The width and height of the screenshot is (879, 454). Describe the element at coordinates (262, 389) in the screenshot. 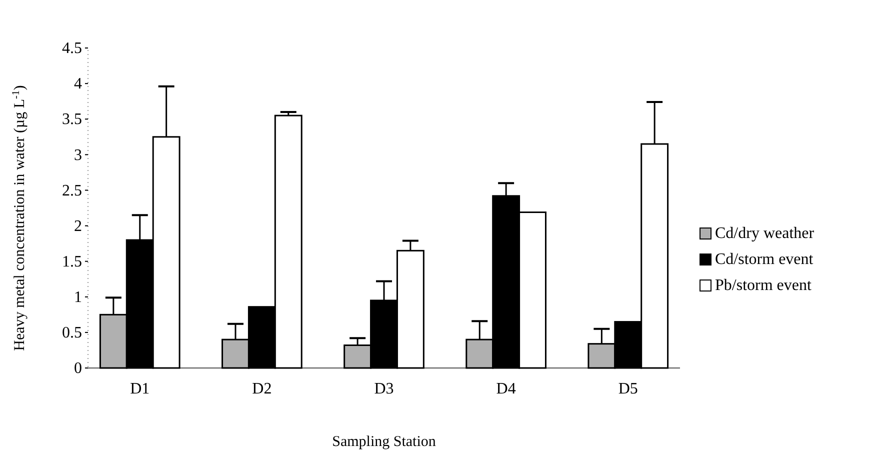

I see `x-tick-label: D2` at that location.